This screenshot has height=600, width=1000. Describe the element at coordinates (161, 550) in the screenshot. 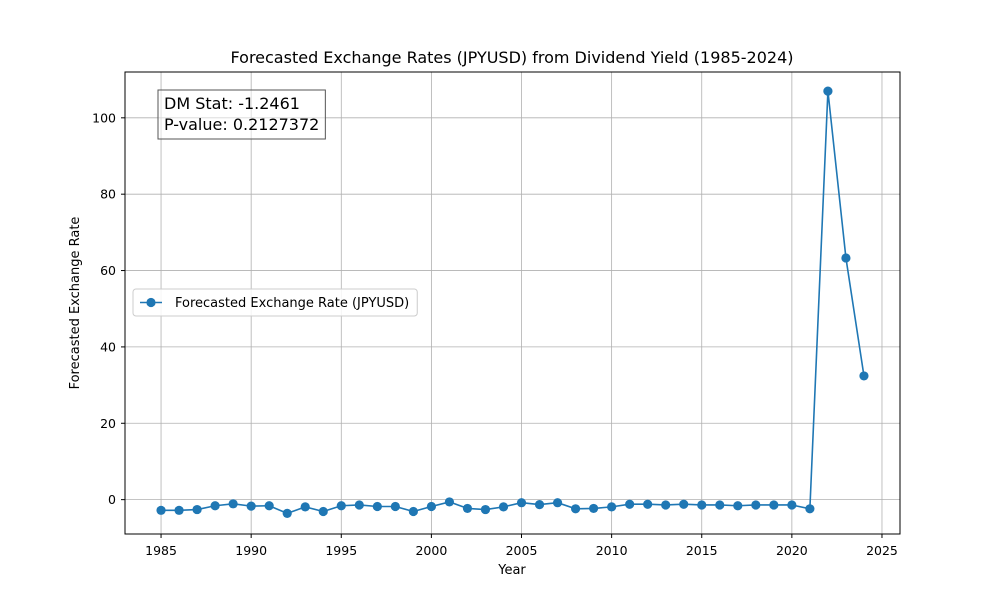

I see `x-tick-label: 1985` at that location.